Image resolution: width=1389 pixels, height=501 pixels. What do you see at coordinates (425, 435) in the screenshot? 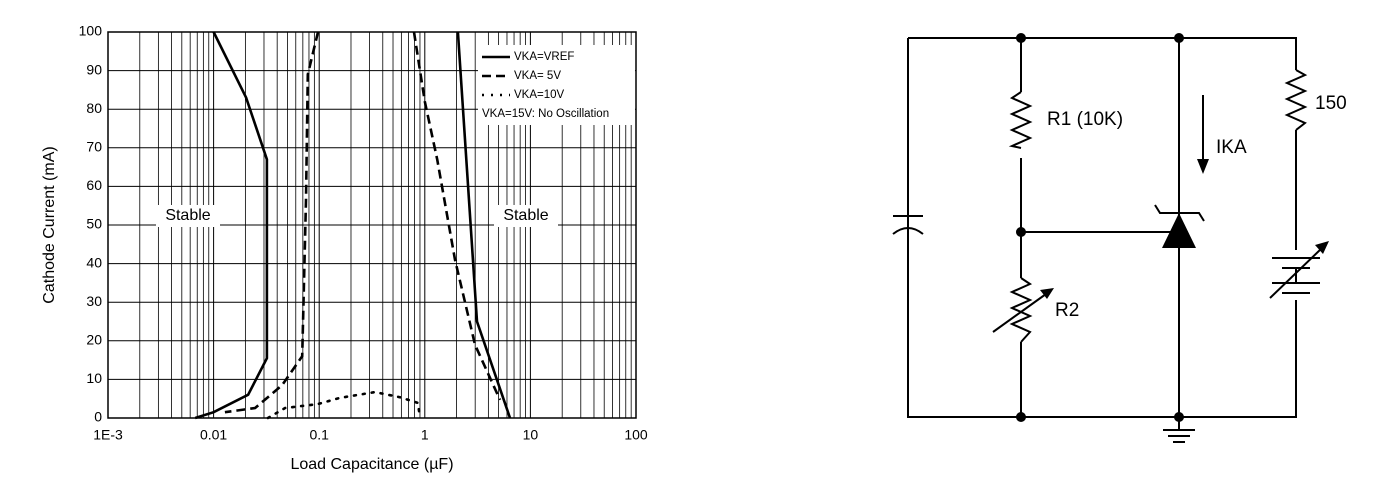
I see `x-tick-label: 1` at bounding box center [425, 435].